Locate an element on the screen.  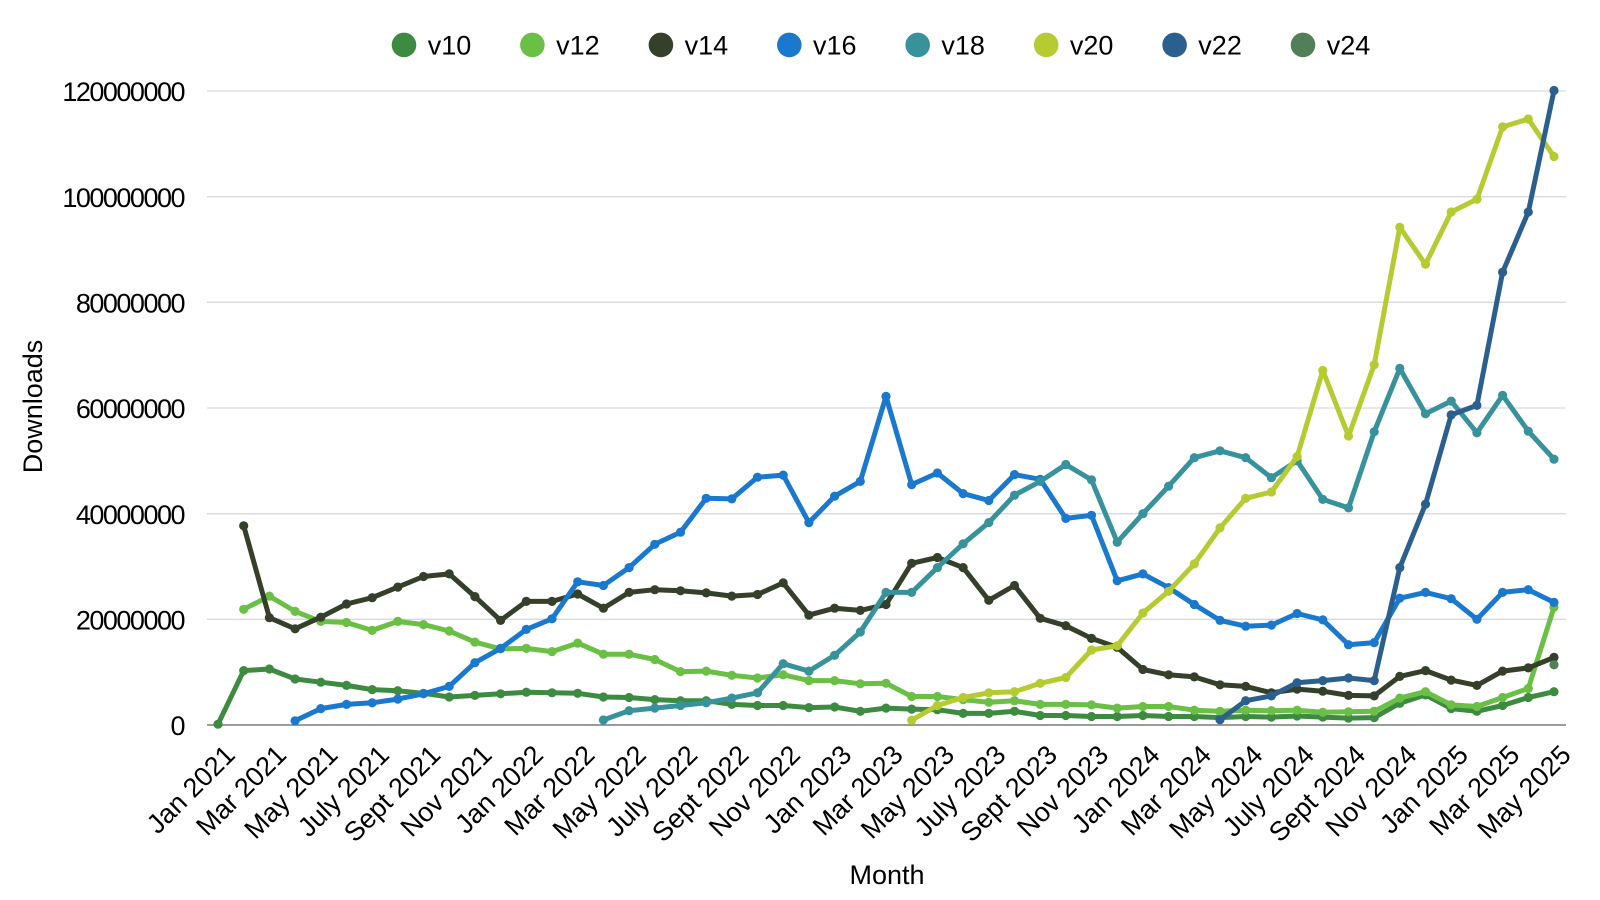
svg-text: v12 is located at coordinates (578, 46).